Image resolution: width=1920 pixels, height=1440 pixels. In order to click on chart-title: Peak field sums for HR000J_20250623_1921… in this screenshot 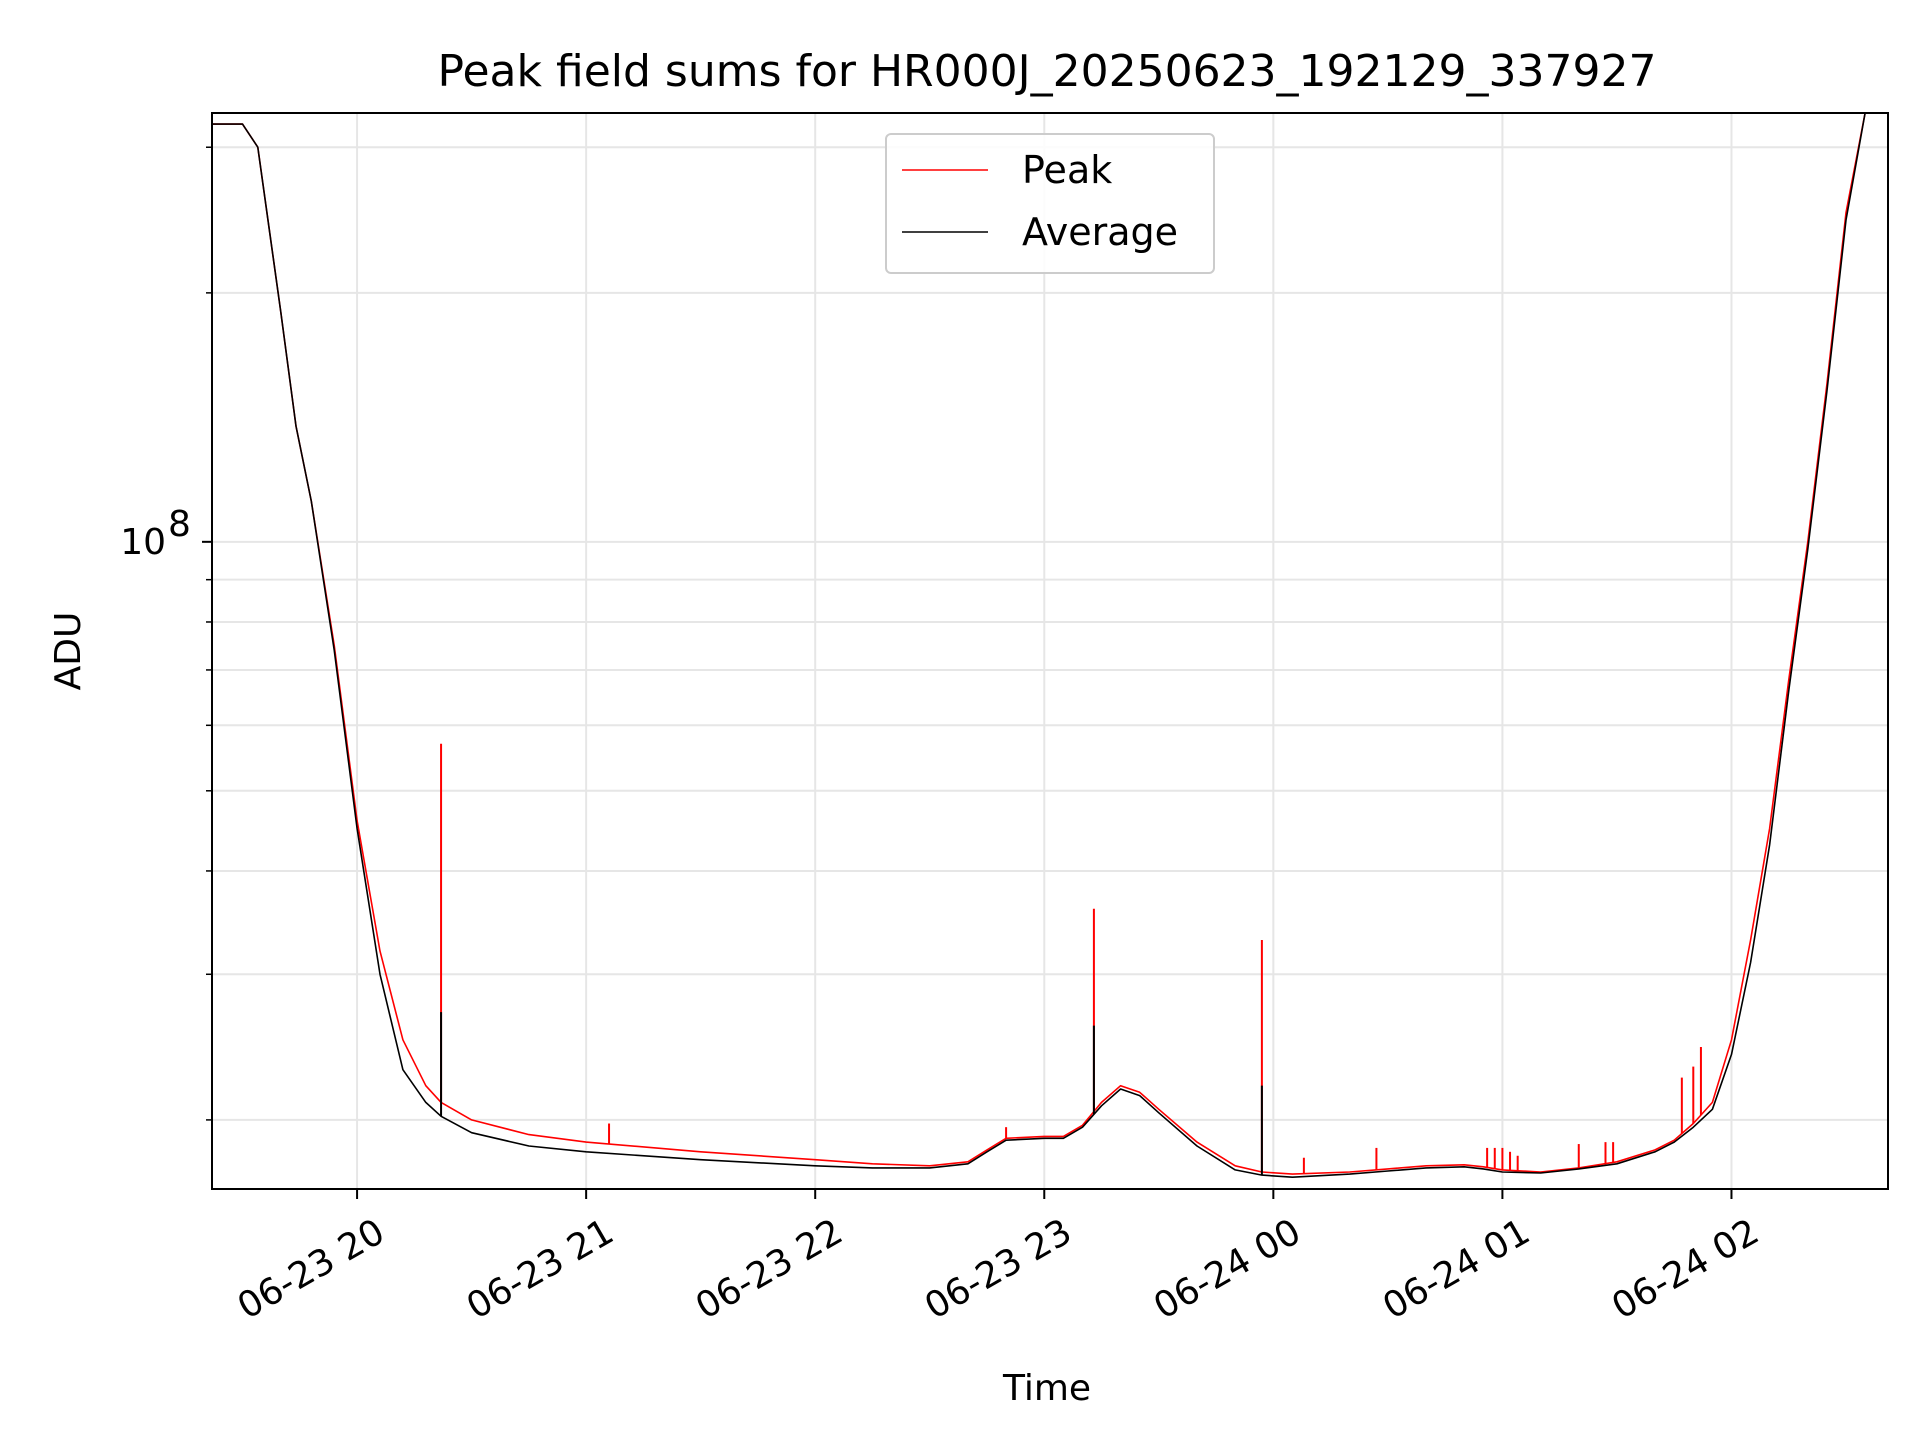, I will do `click(1047, 71)`.